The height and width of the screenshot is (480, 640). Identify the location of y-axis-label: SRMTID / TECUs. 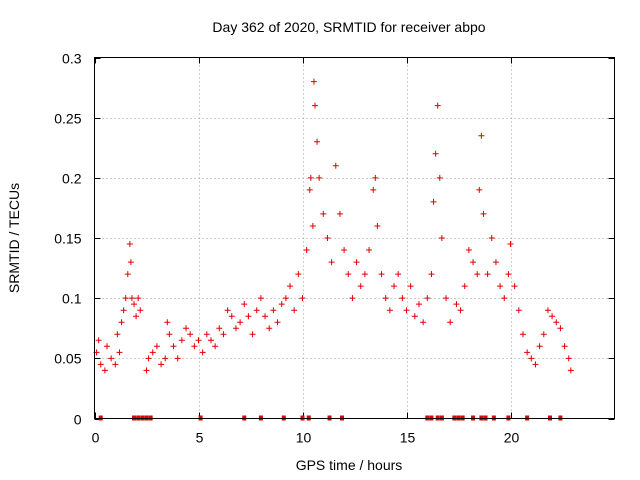
(14, 238).